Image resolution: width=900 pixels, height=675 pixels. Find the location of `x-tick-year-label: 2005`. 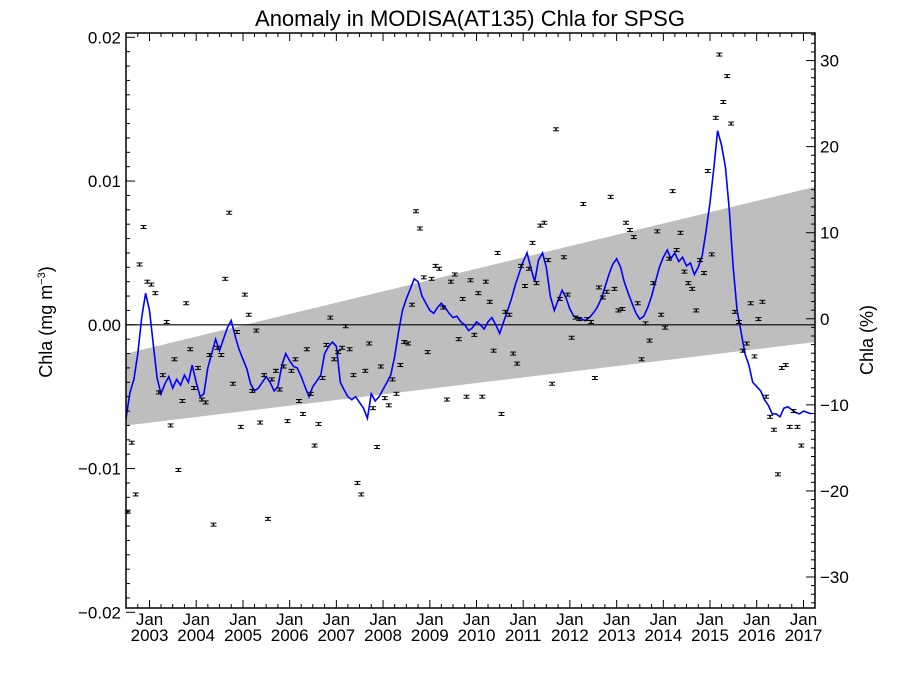

x-tick-year-label: 2005 is located at coordinates (243, 635).